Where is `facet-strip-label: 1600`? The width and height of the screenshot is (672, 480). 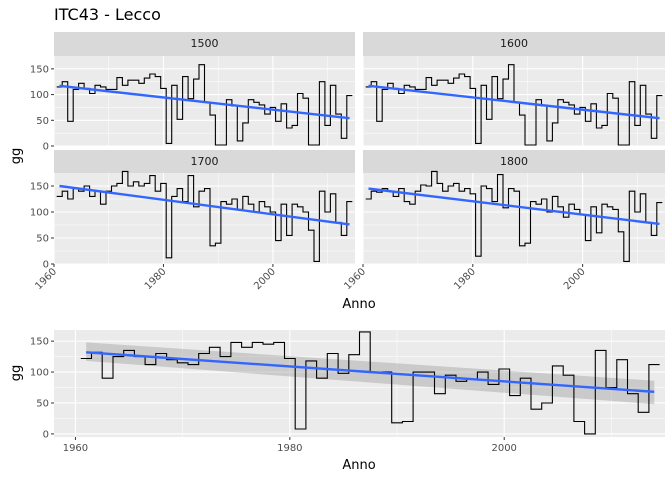 facet-strip-label: 1600 is located at coordinates (514, 43).